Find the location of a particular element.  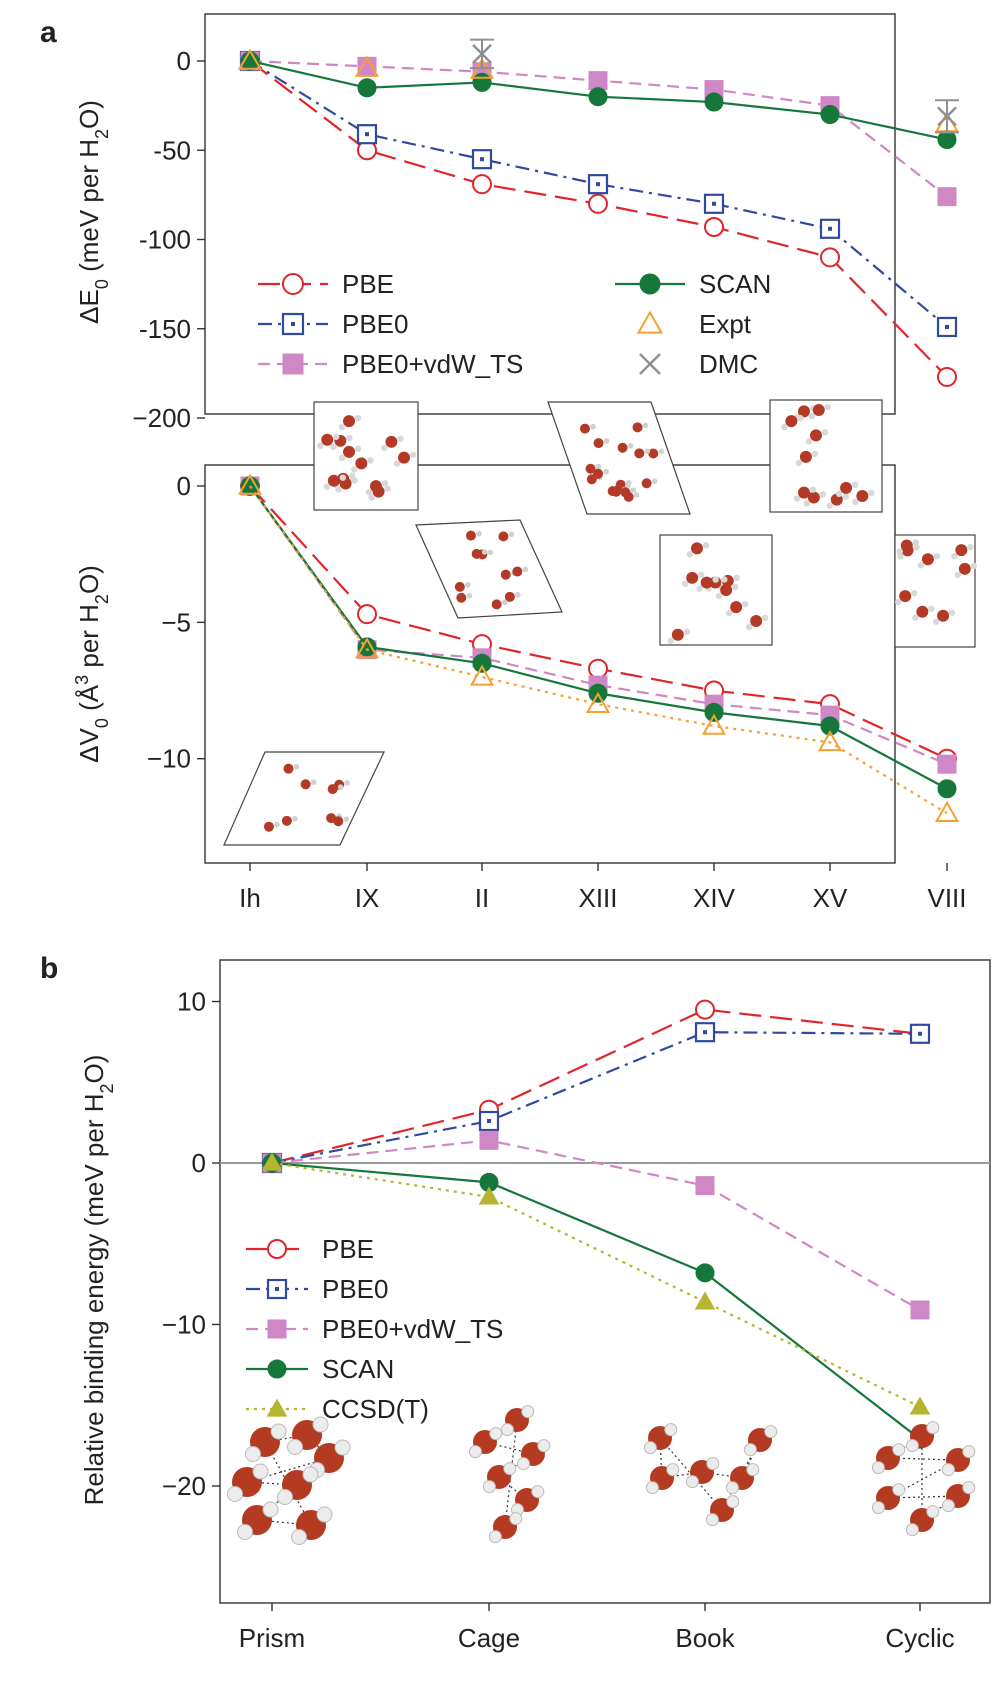

binding-legend-item: SCAN is located at coordinates (320, 1369).